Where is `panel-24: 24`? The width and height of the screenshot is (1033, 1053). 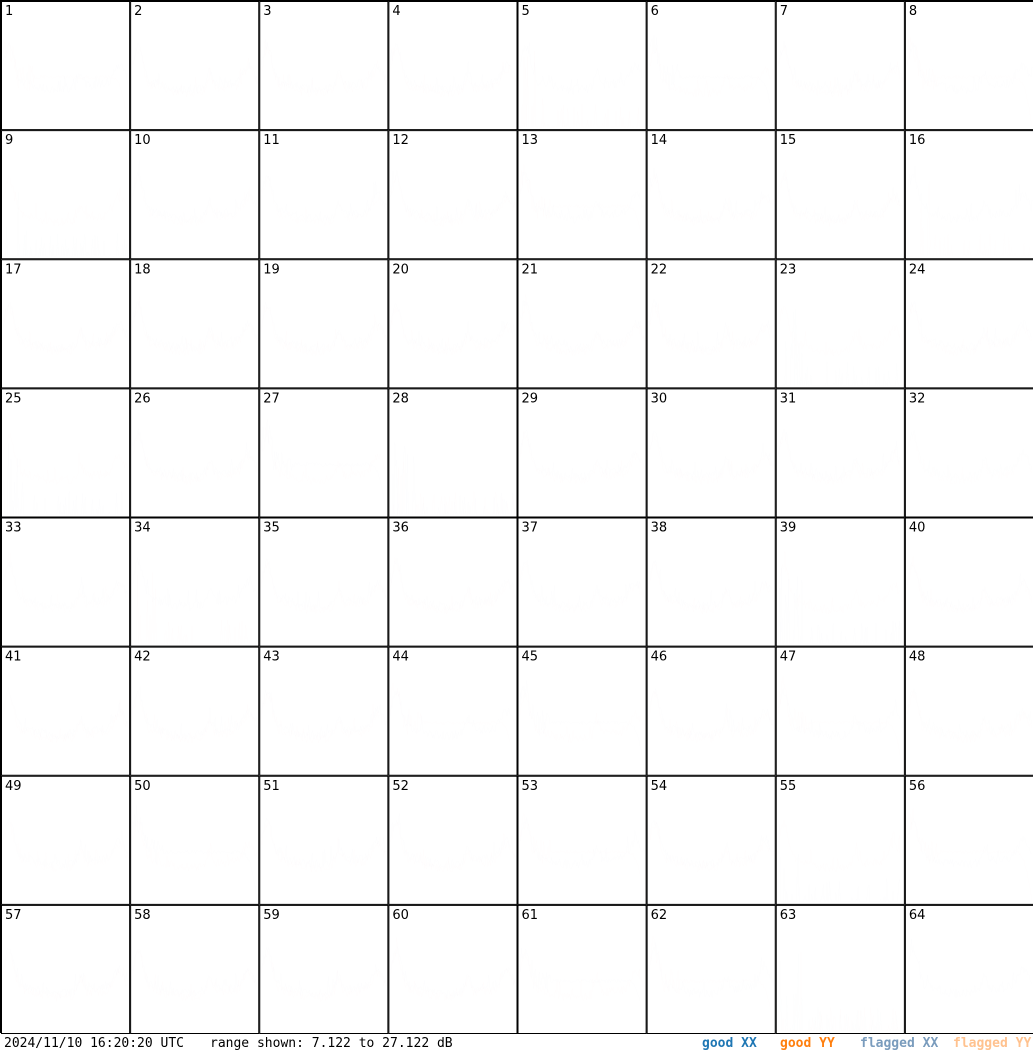 panel-24: 24 is located at coordinates (968, 324).